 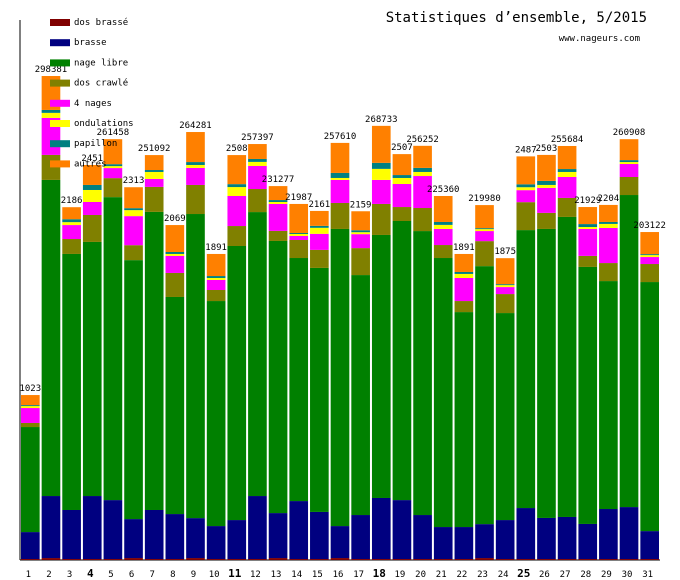 What do you see at coordinates (101, 63) in the screenshot?
I see `legend-label: nage libre` at bounding box center [101, 63].